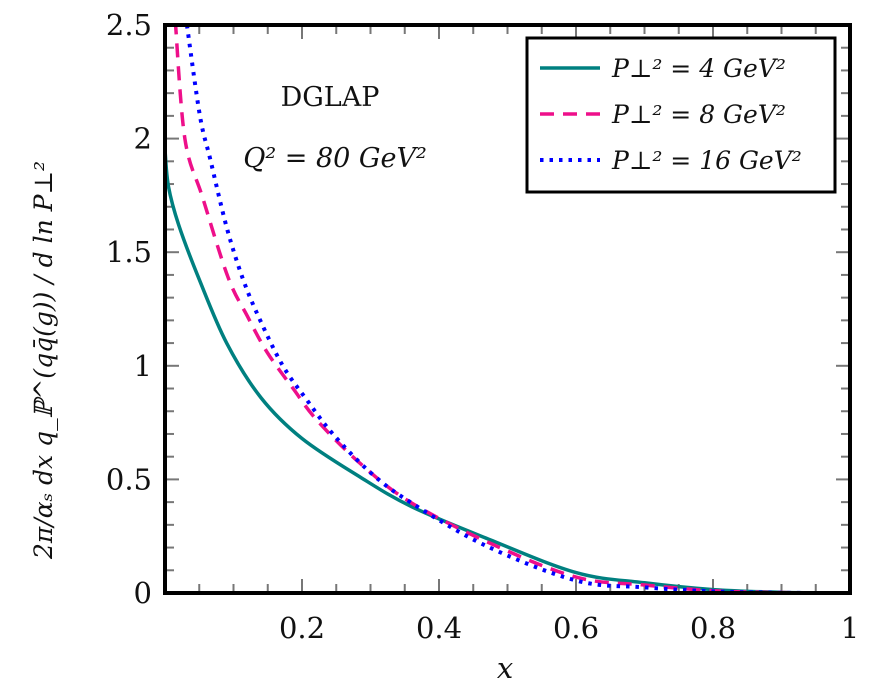  Describe the element at coordinates (439, 628) in the screenshot. I see `x-tick-label: 0.4` at that location.